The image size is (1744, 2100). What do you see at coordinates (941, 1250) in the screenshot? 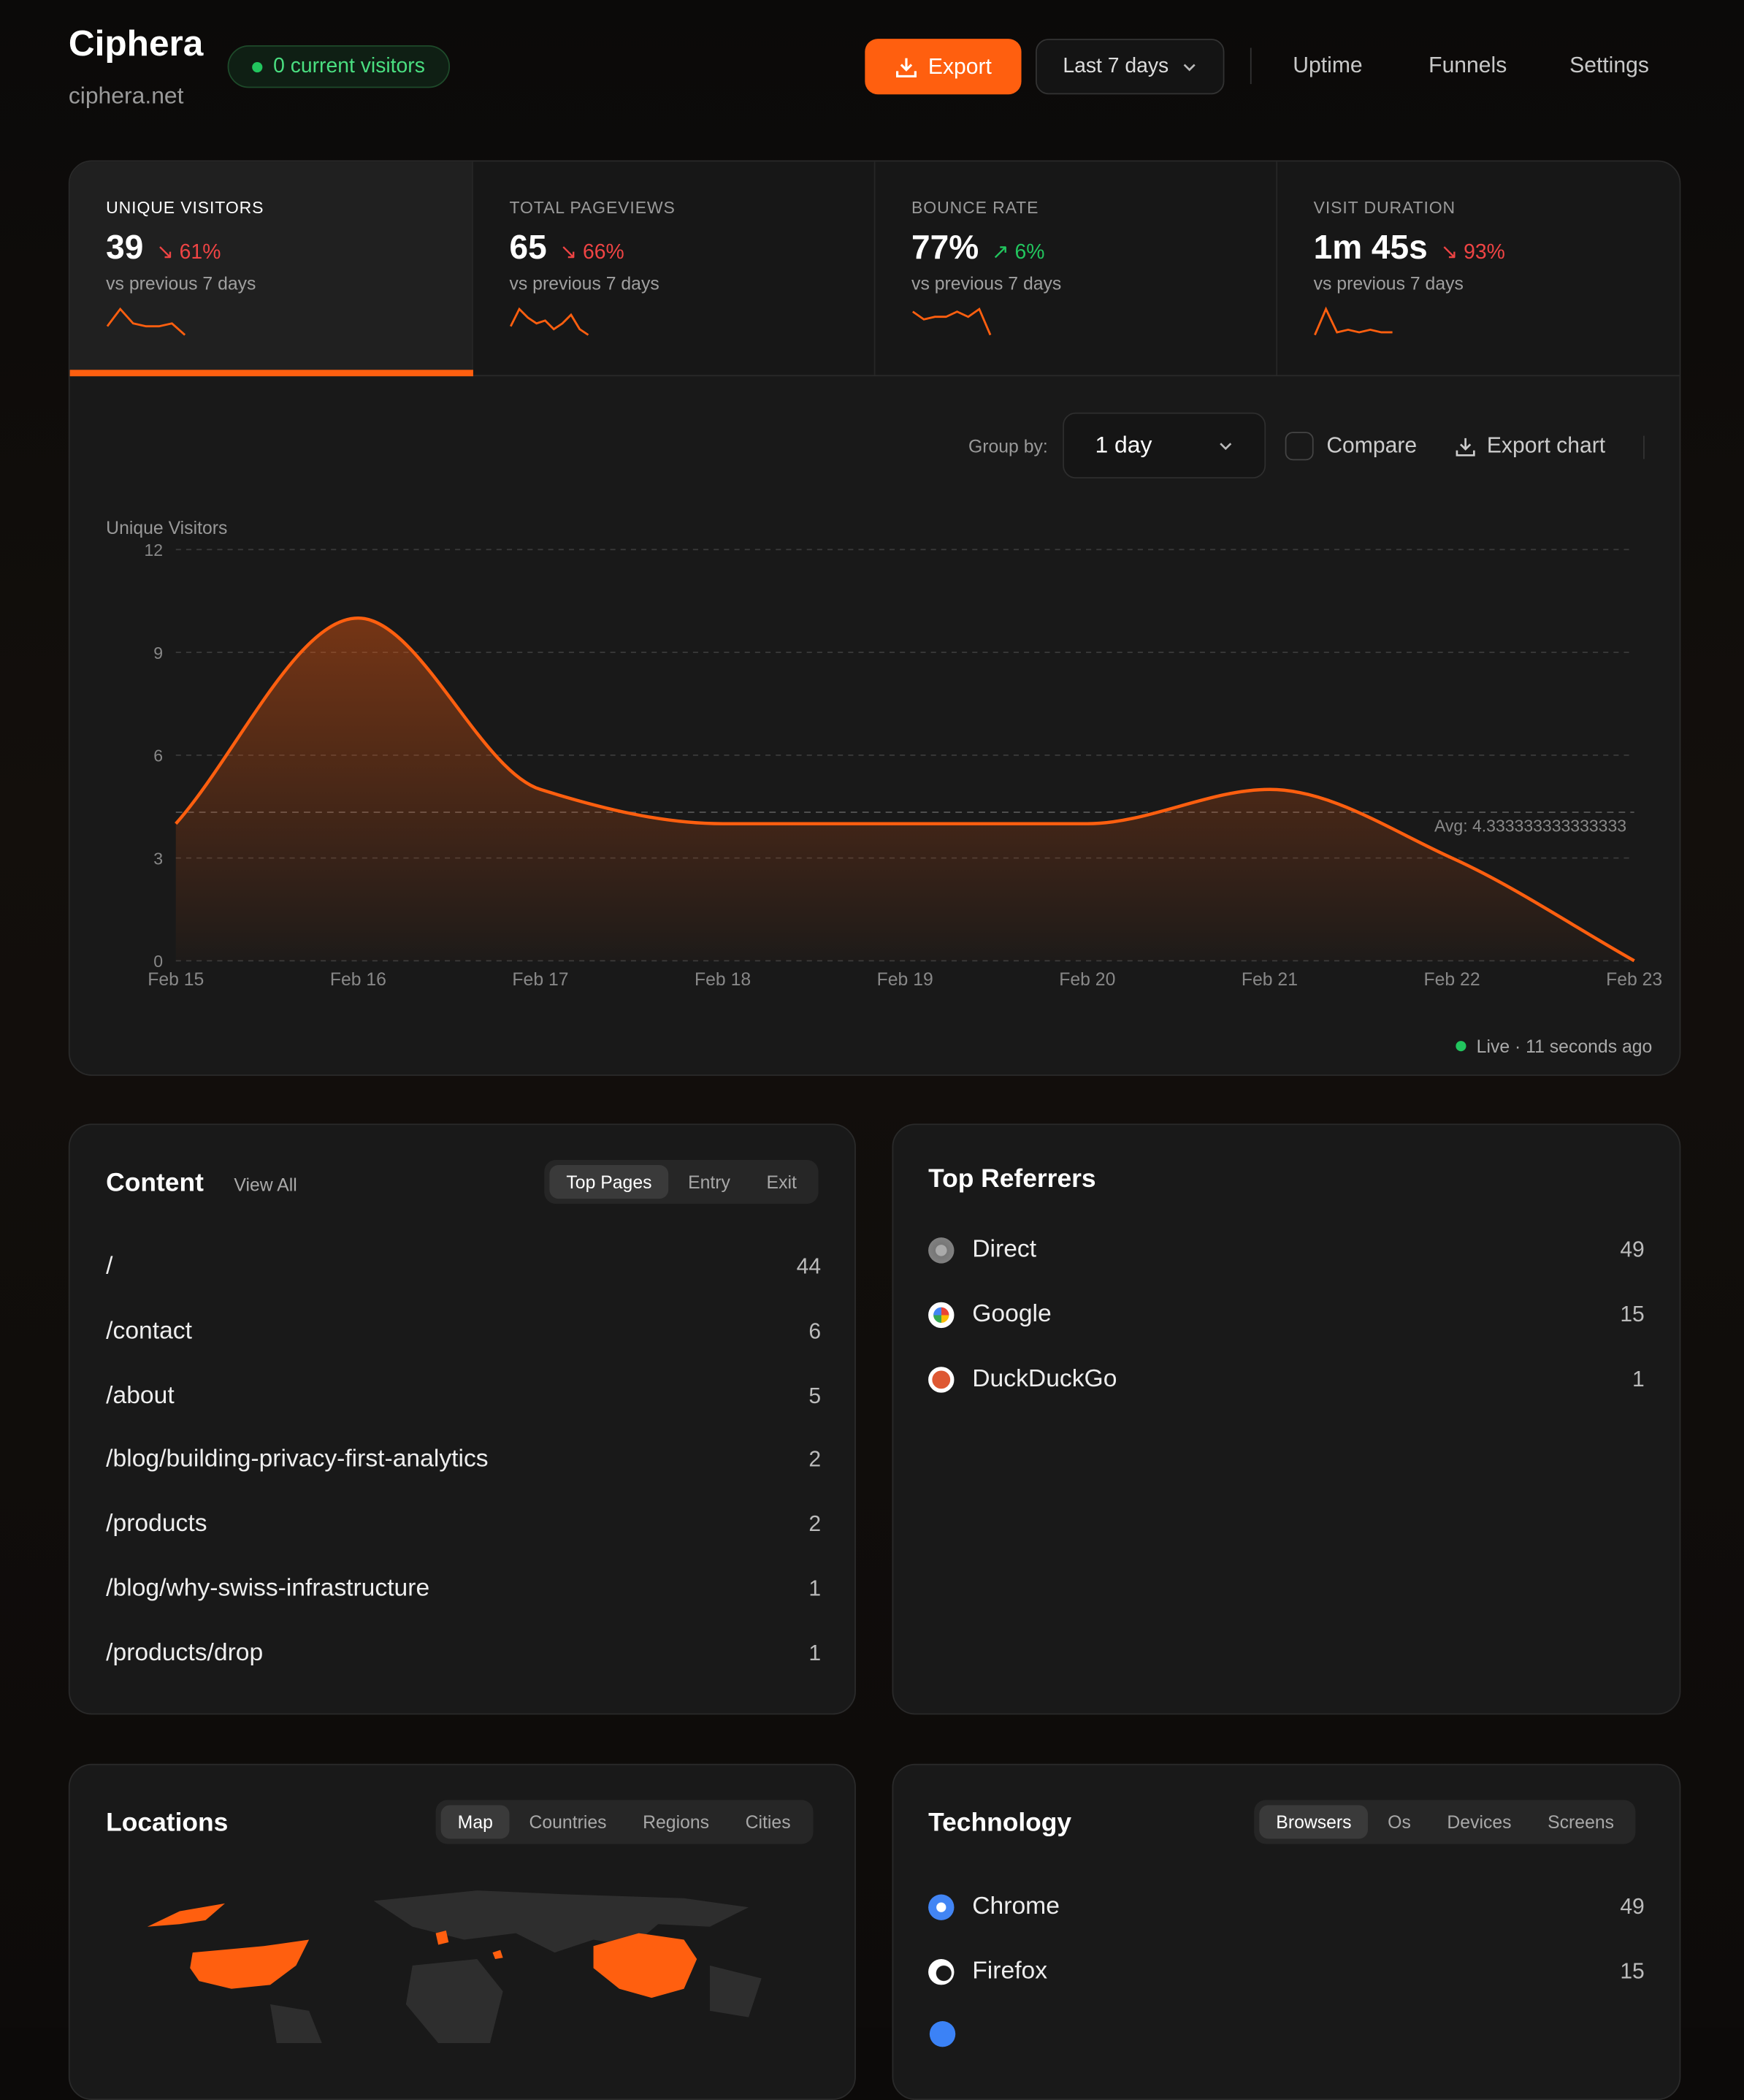
I see `globe-icon` at bounding box center [941, 1250].